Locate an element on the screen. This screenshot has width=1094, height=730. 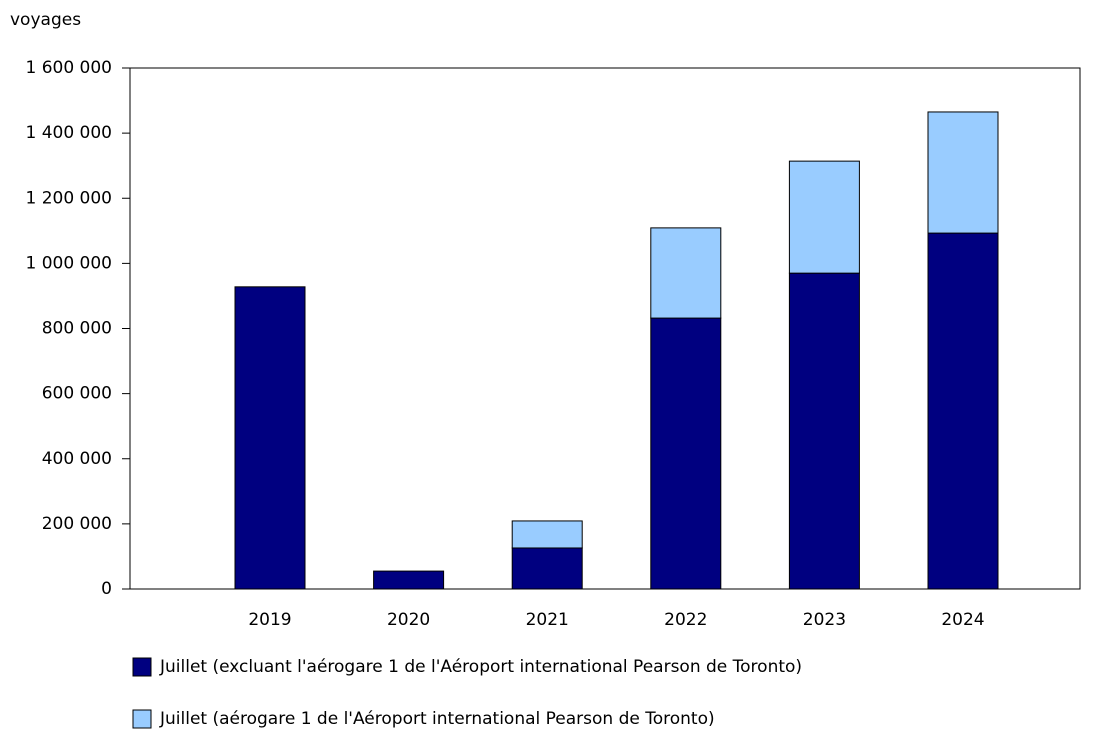
y-tick-label: 1 000 000 is located at coordinates (68, 263).